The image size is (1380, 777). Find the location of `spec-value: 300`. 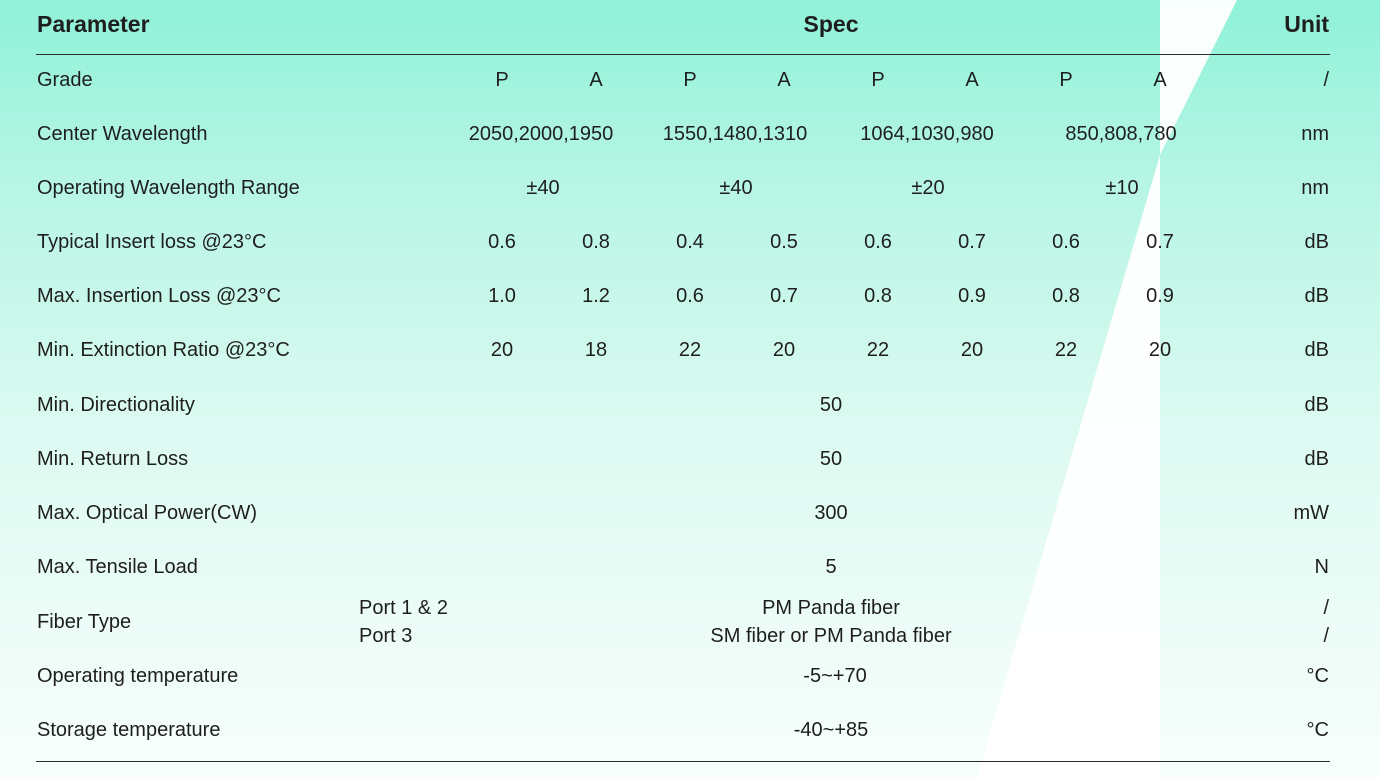

spec-value: 300 is located at coordinates (831, 513).